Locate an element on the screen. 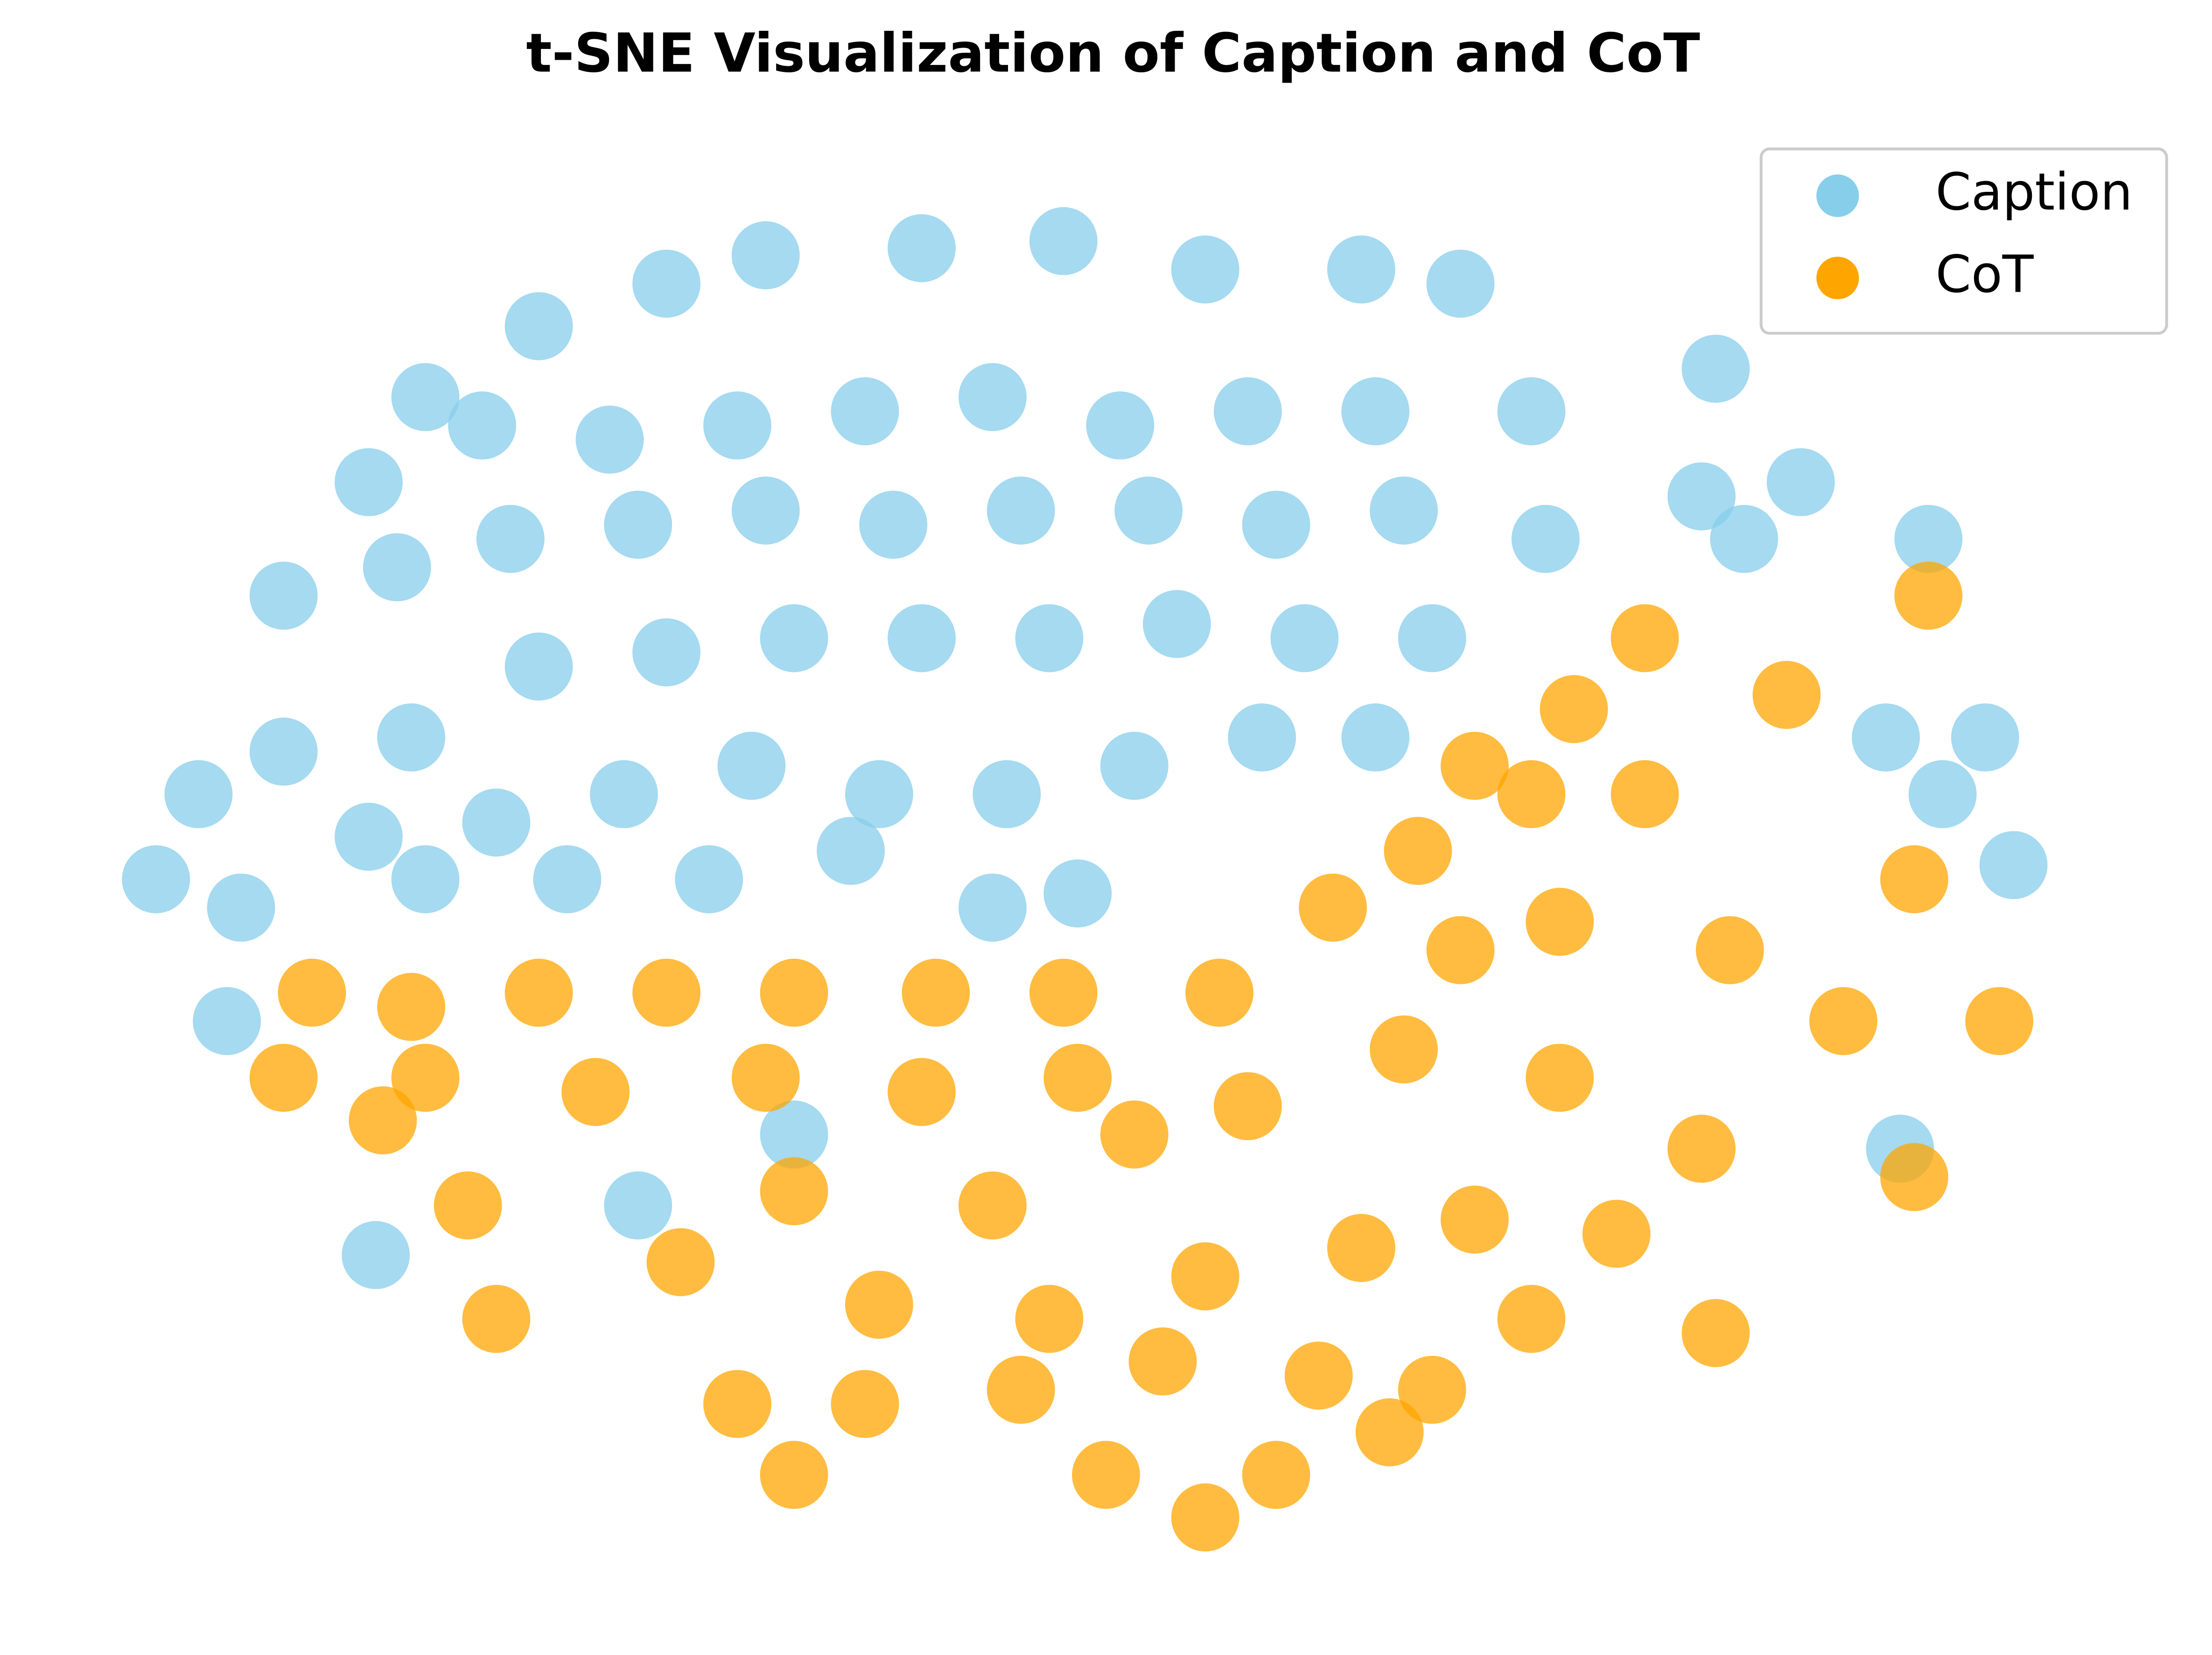 This screenshot has width=2212, height=1655. legend-box is located at coordinates (1963, 241).